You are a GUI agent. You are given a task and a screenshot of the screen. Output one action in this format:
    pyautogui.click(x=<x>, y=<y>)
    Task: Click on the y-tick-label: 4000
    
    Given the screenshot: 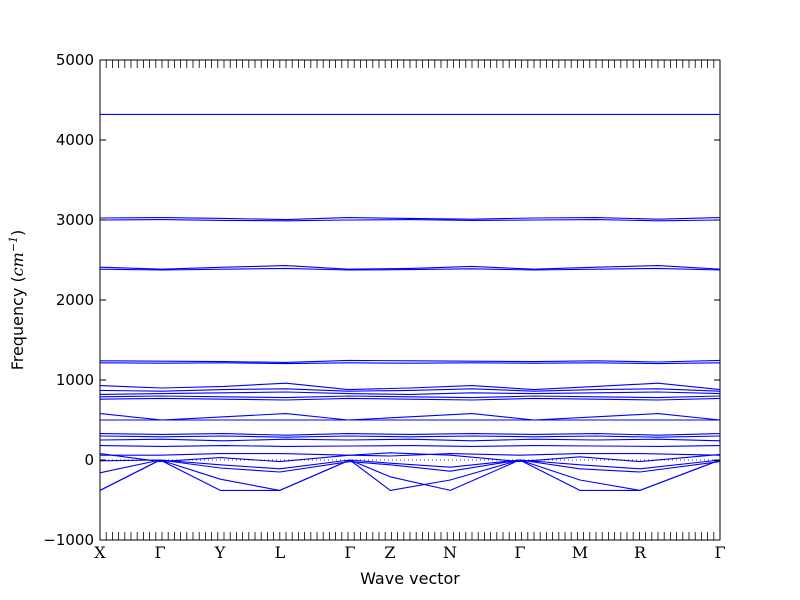 What is the action you would take?
    pyautogui.click(x=75, y=140)
    